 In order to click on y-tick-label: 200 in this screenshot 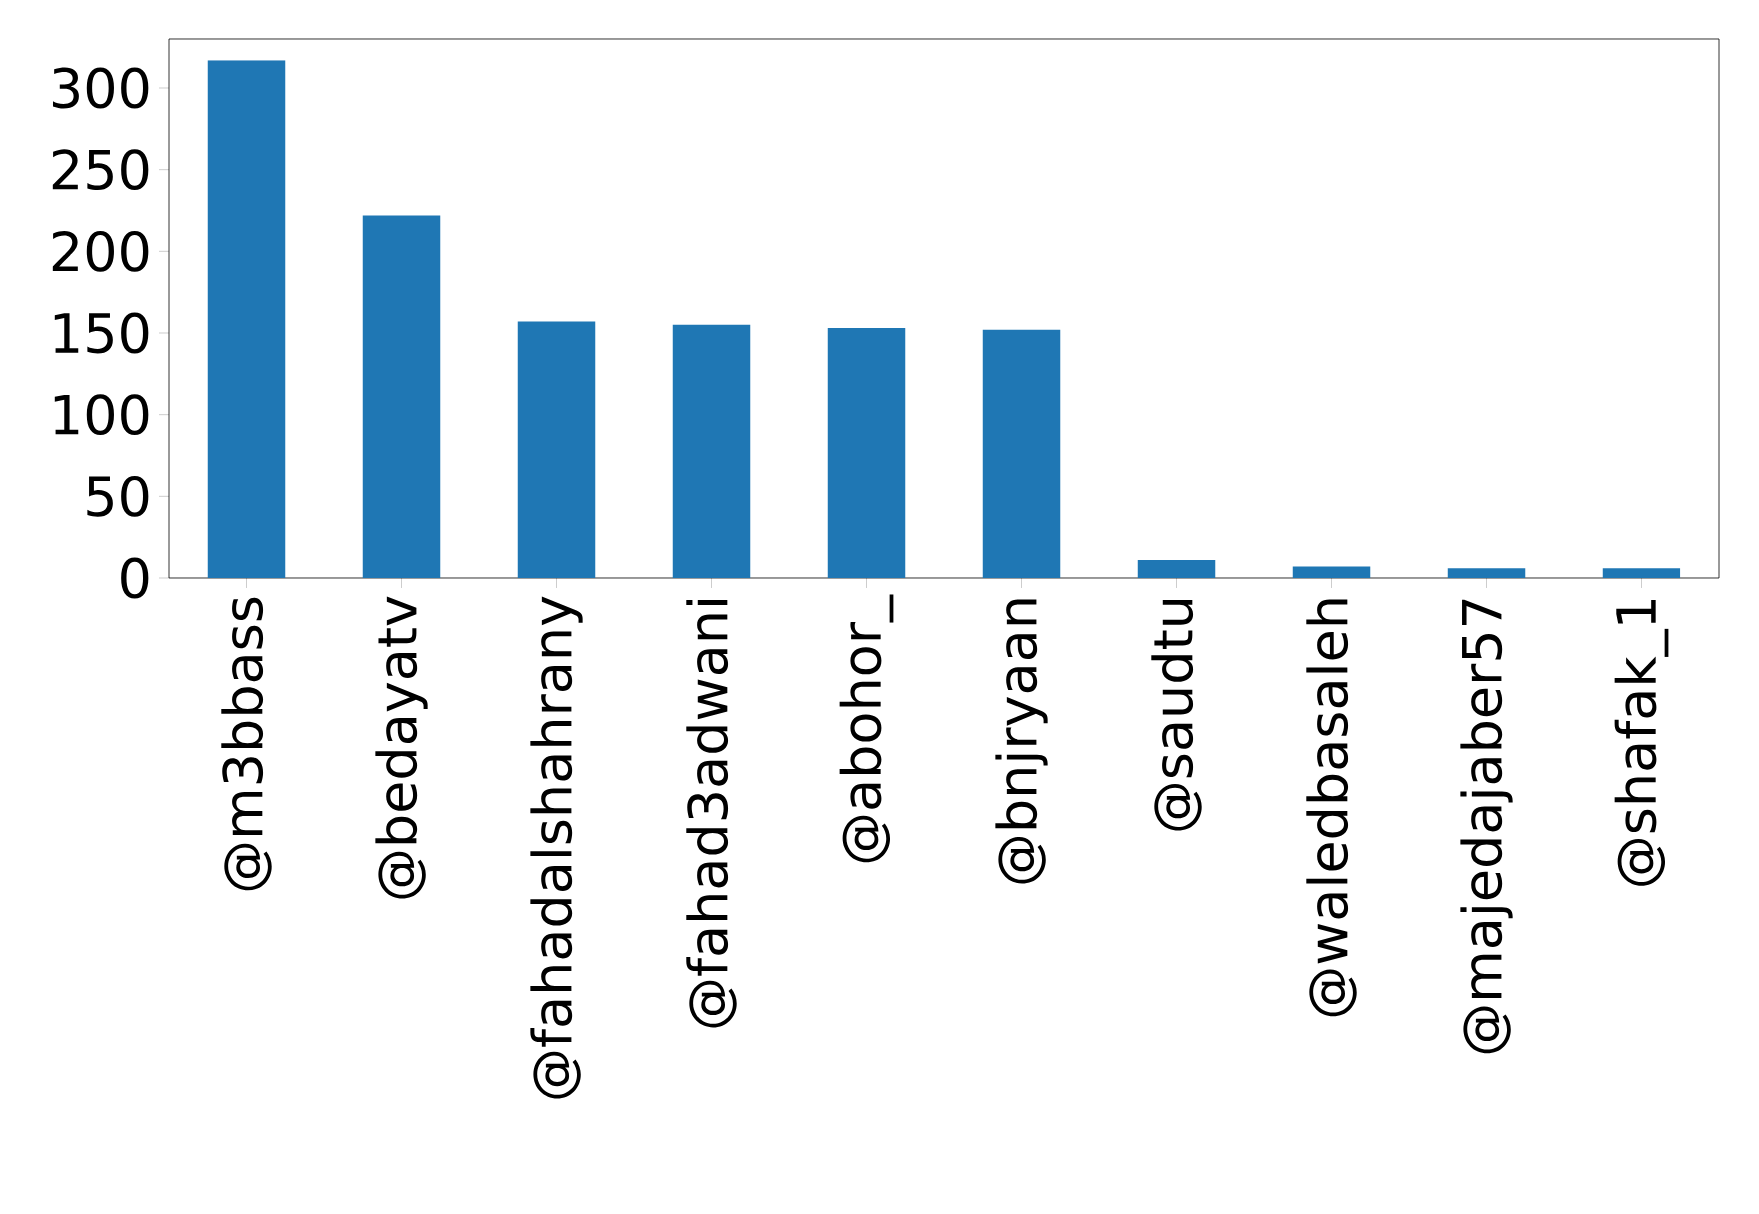, I will do `click(100, 251)`.